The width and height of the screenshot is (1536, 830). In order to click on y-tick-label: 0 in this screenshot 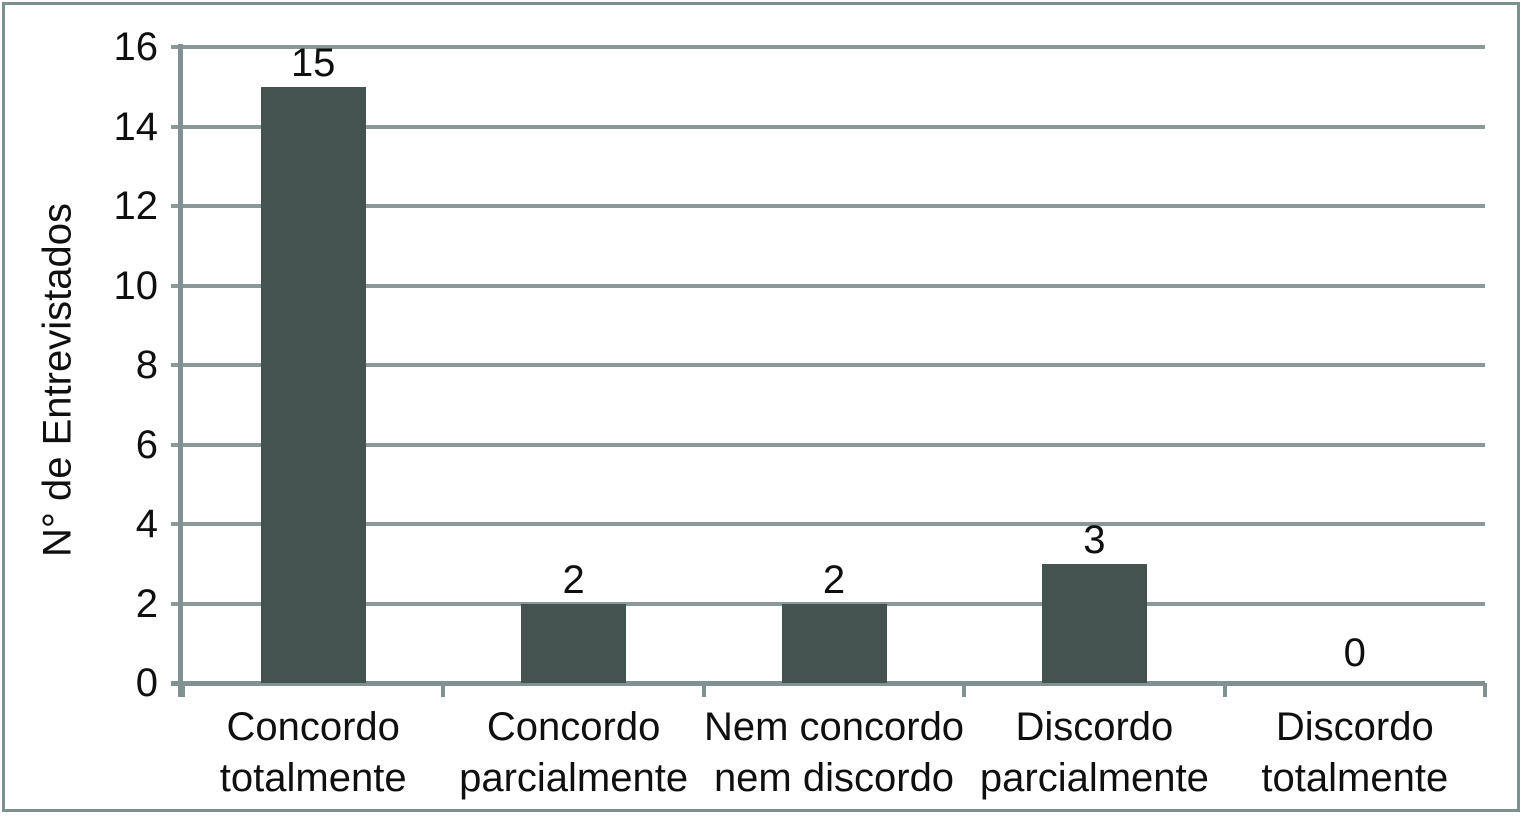, I will do `click(146, 683)`.